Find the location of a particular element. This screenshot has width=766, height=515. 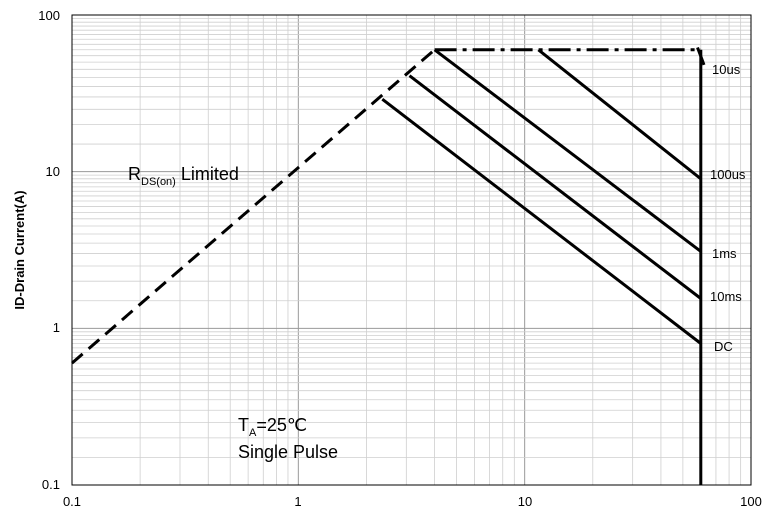

y-tick-label: 100 is located at coordinates (49, 15).